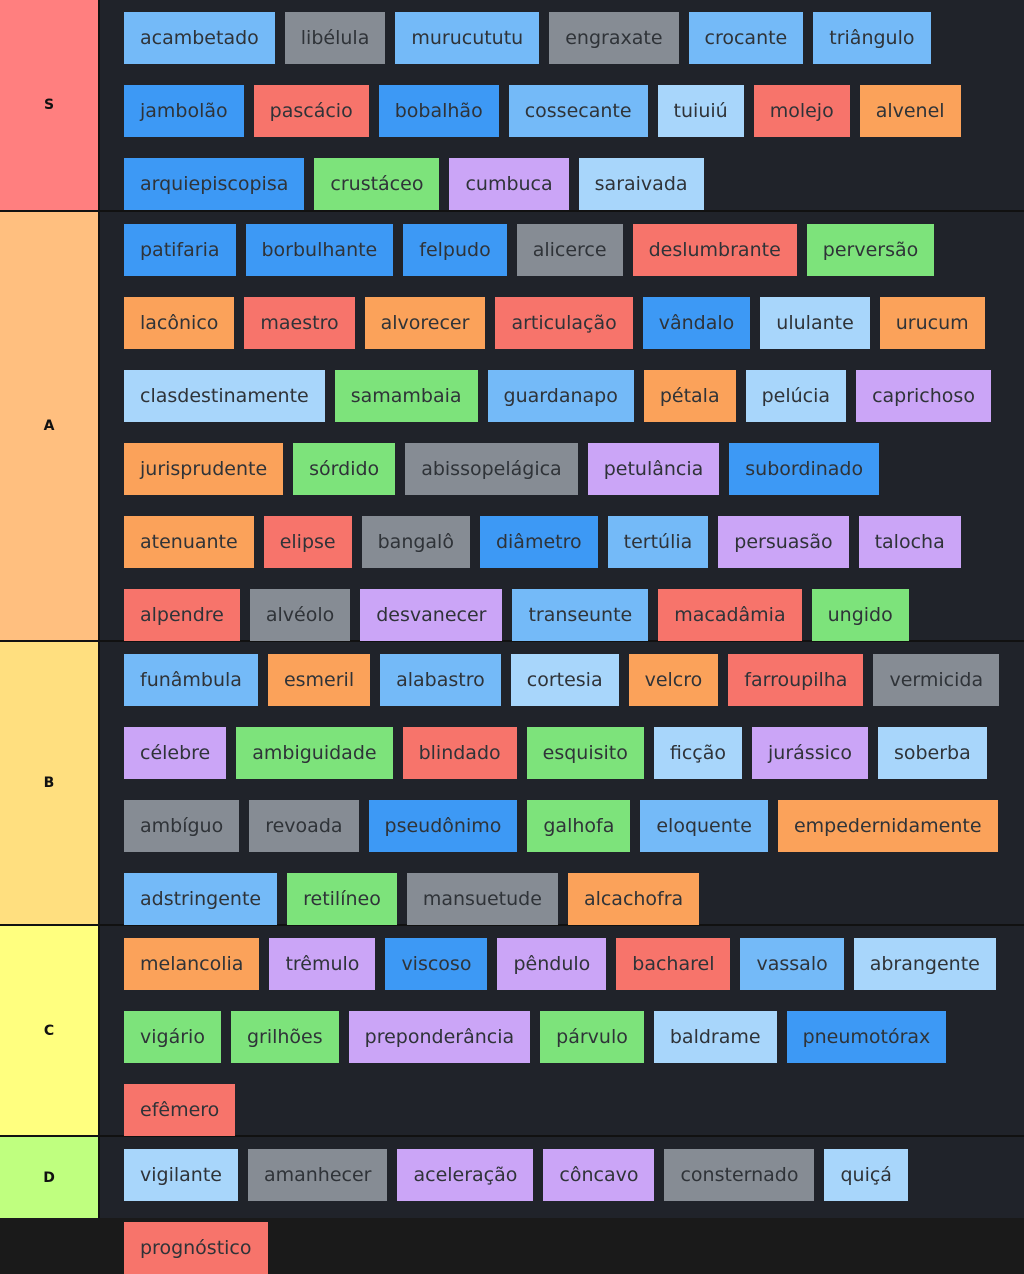 This screenshot has width=1024, height=1274. Describe the element at coordinates (673, 964) in the screenshot. I see `tier-item: bacharel` at that location.